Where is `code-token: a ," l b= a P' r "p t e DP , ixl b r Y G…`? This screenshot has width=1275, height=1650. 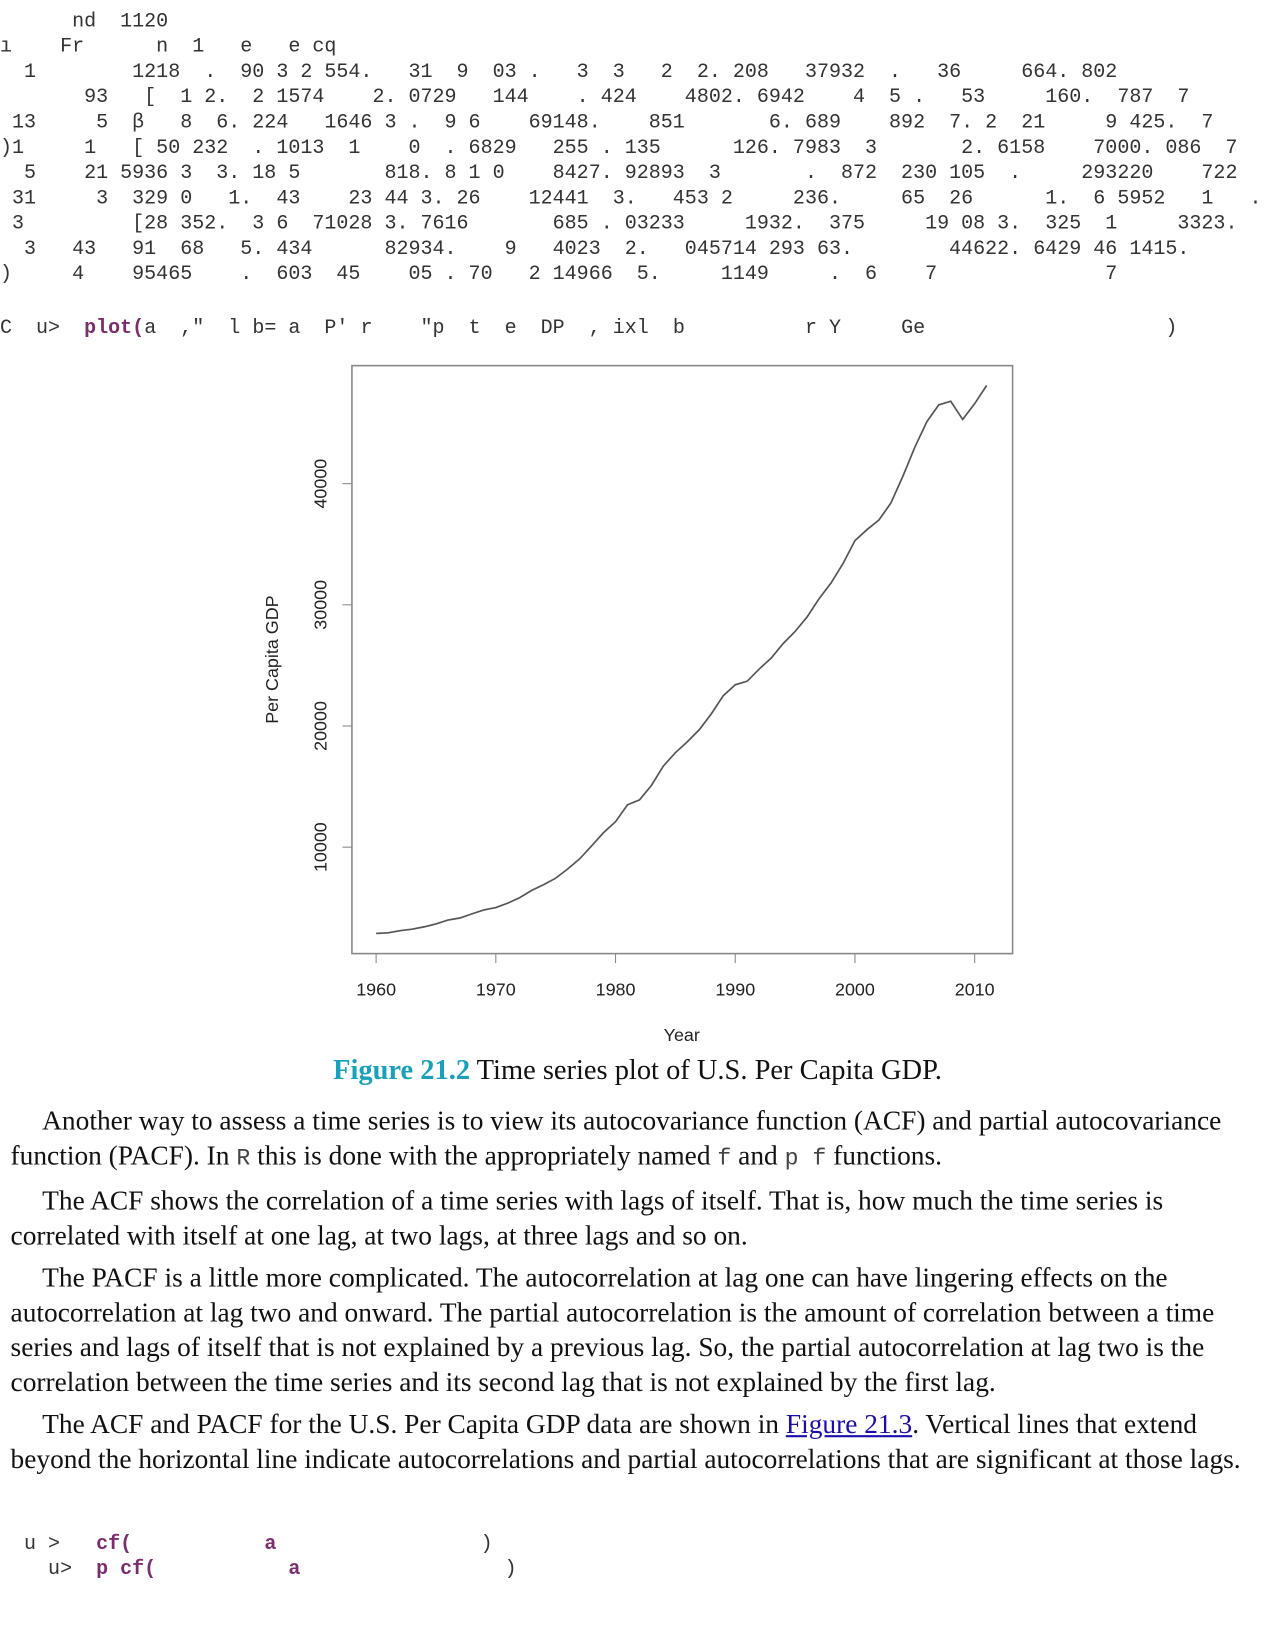 code-token: a ," l b= a P' r "p t e DP , ixl b r Y G… is located at coordinates (661, 328).